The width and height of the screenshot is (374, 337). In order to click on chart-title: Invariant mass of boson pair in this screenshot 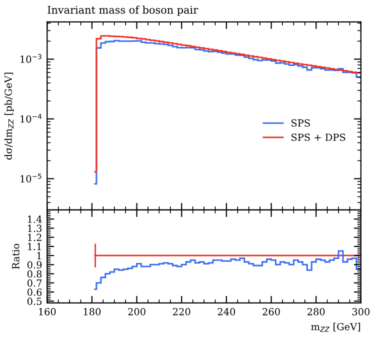, I will do `click(123, 11)`.